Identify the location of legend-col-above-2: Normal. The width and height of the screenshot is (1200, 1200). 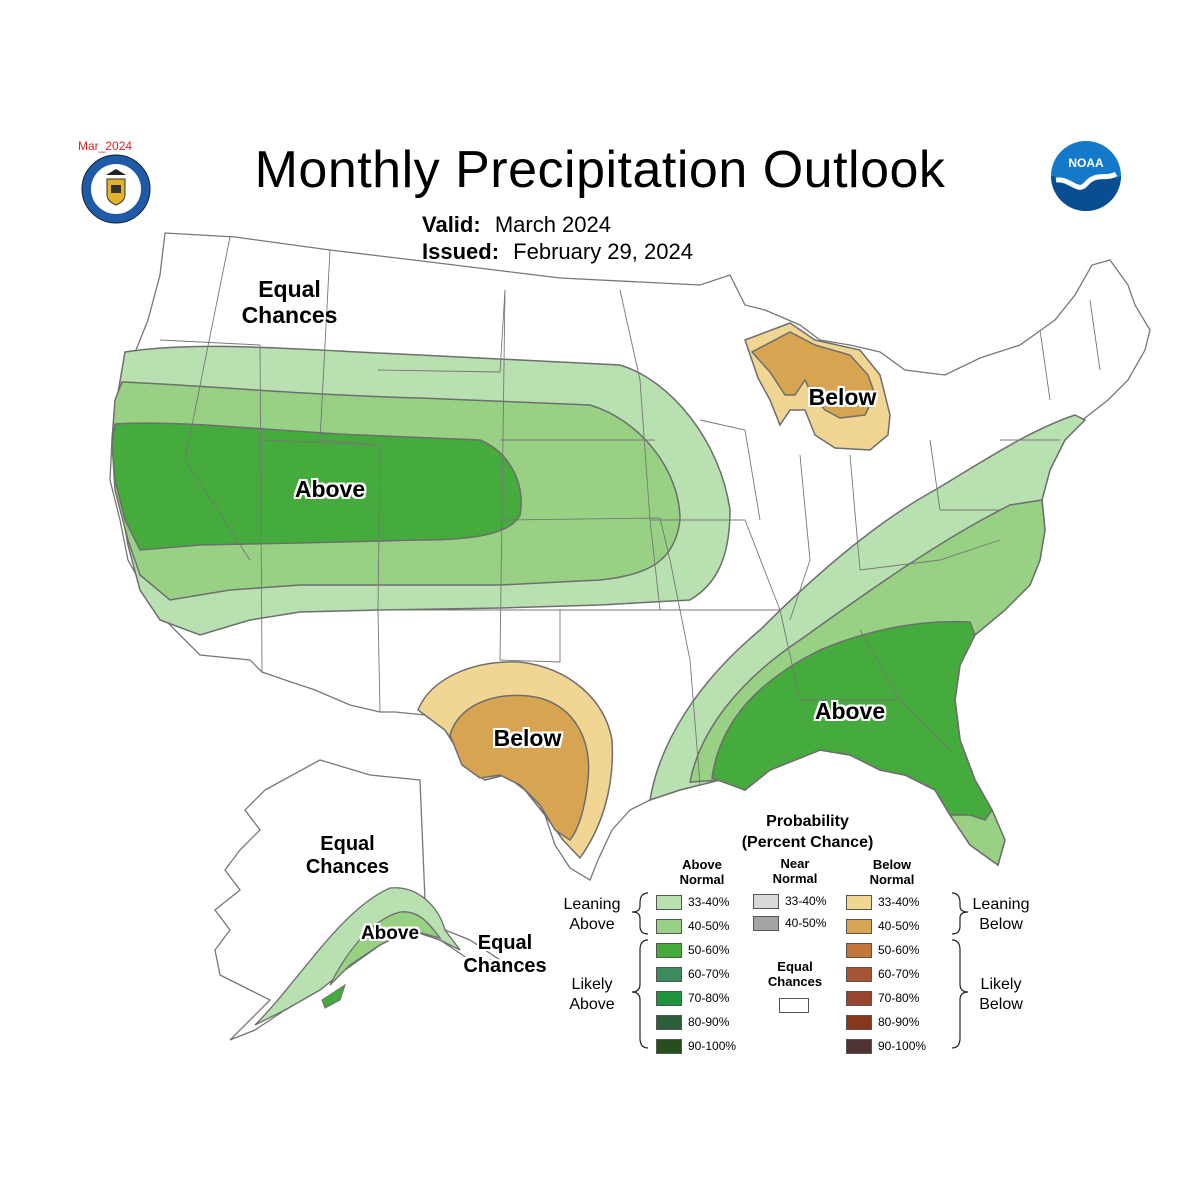
(702, 879).